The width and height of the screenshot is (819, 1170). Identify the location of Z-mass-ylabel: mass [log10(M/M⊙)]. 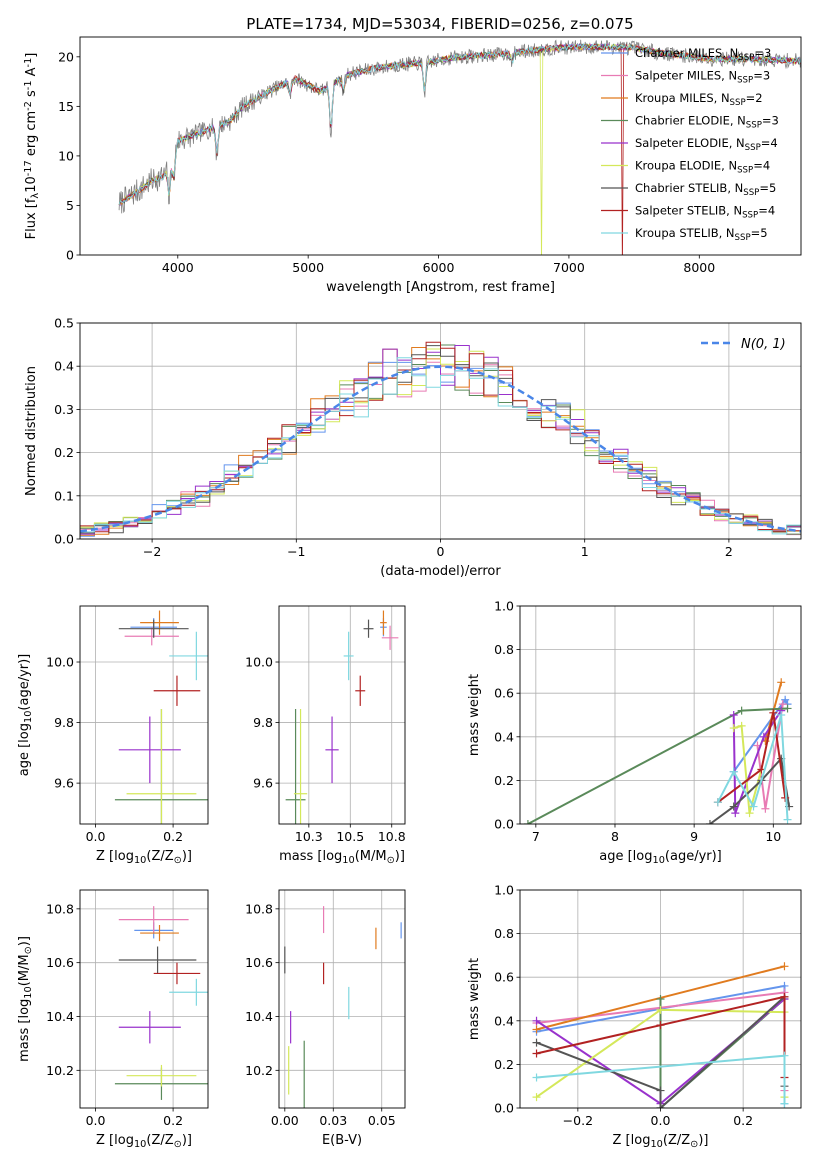
(25, 999).